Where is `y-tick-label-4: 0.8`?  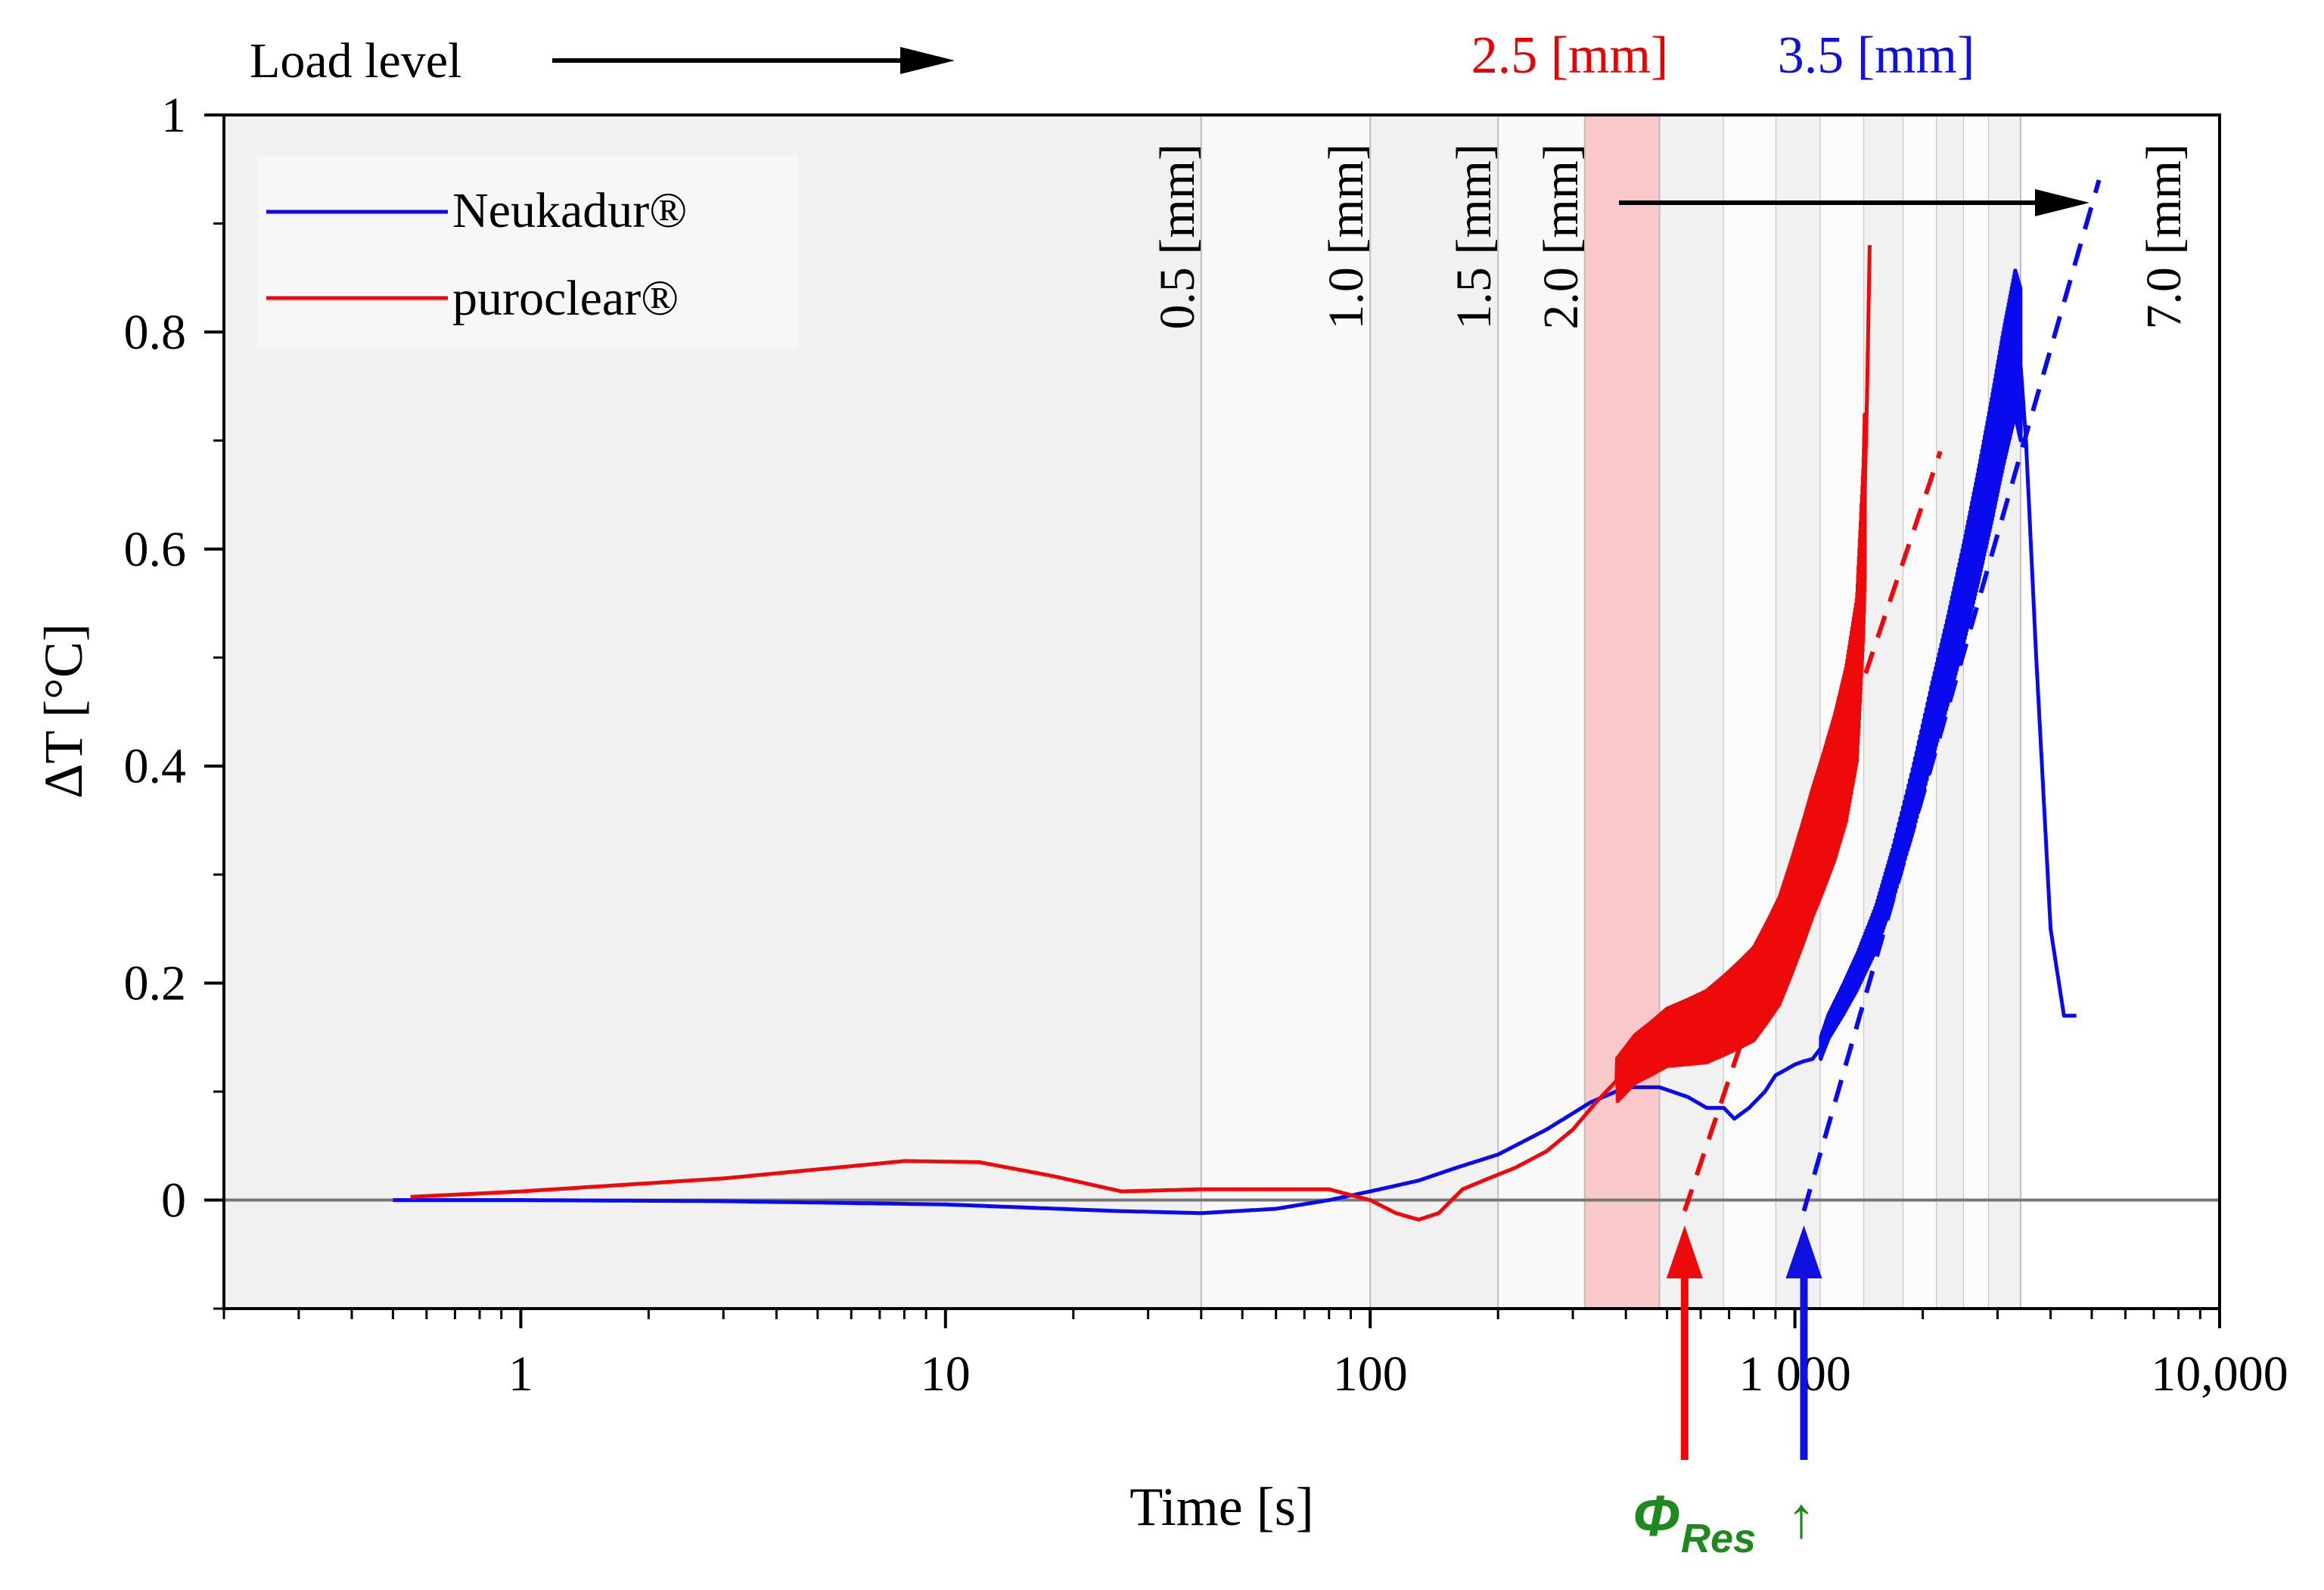 y-tick-label-4: 0.8 is located at coordinates (155, 332).